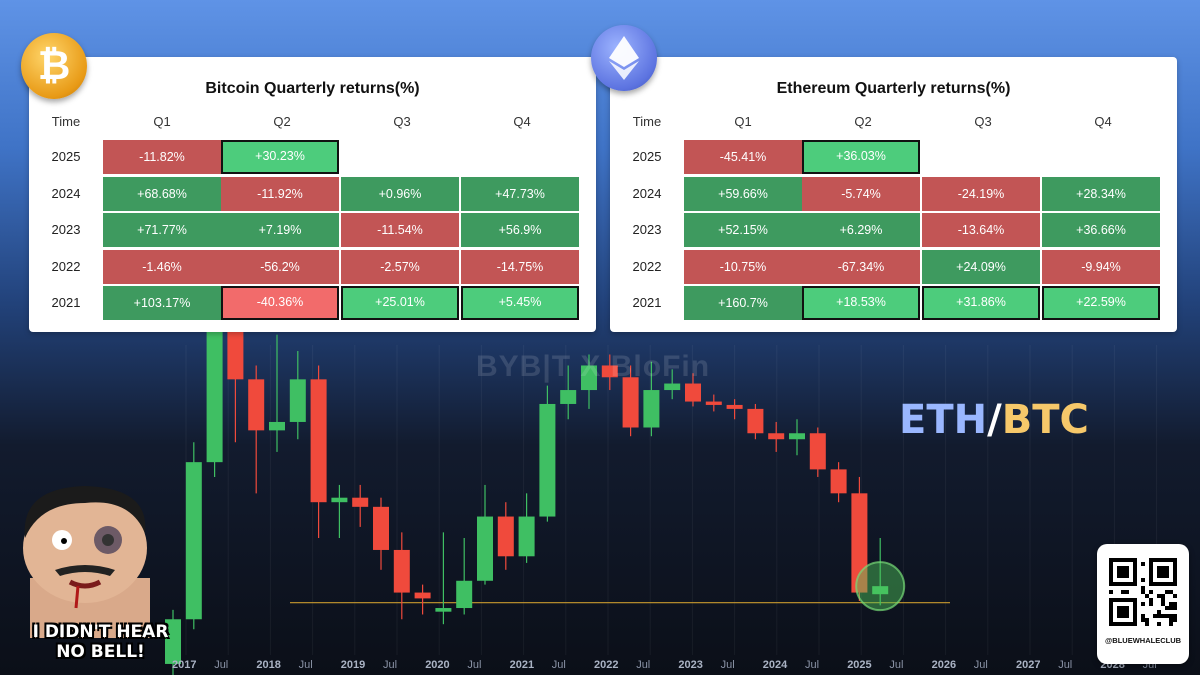 The height and width of the screenshot is (675, 1200). Describe the element at coordinates (690, 665) in the screenshot. I see `x-axis-tick-label: 2023` at that location.